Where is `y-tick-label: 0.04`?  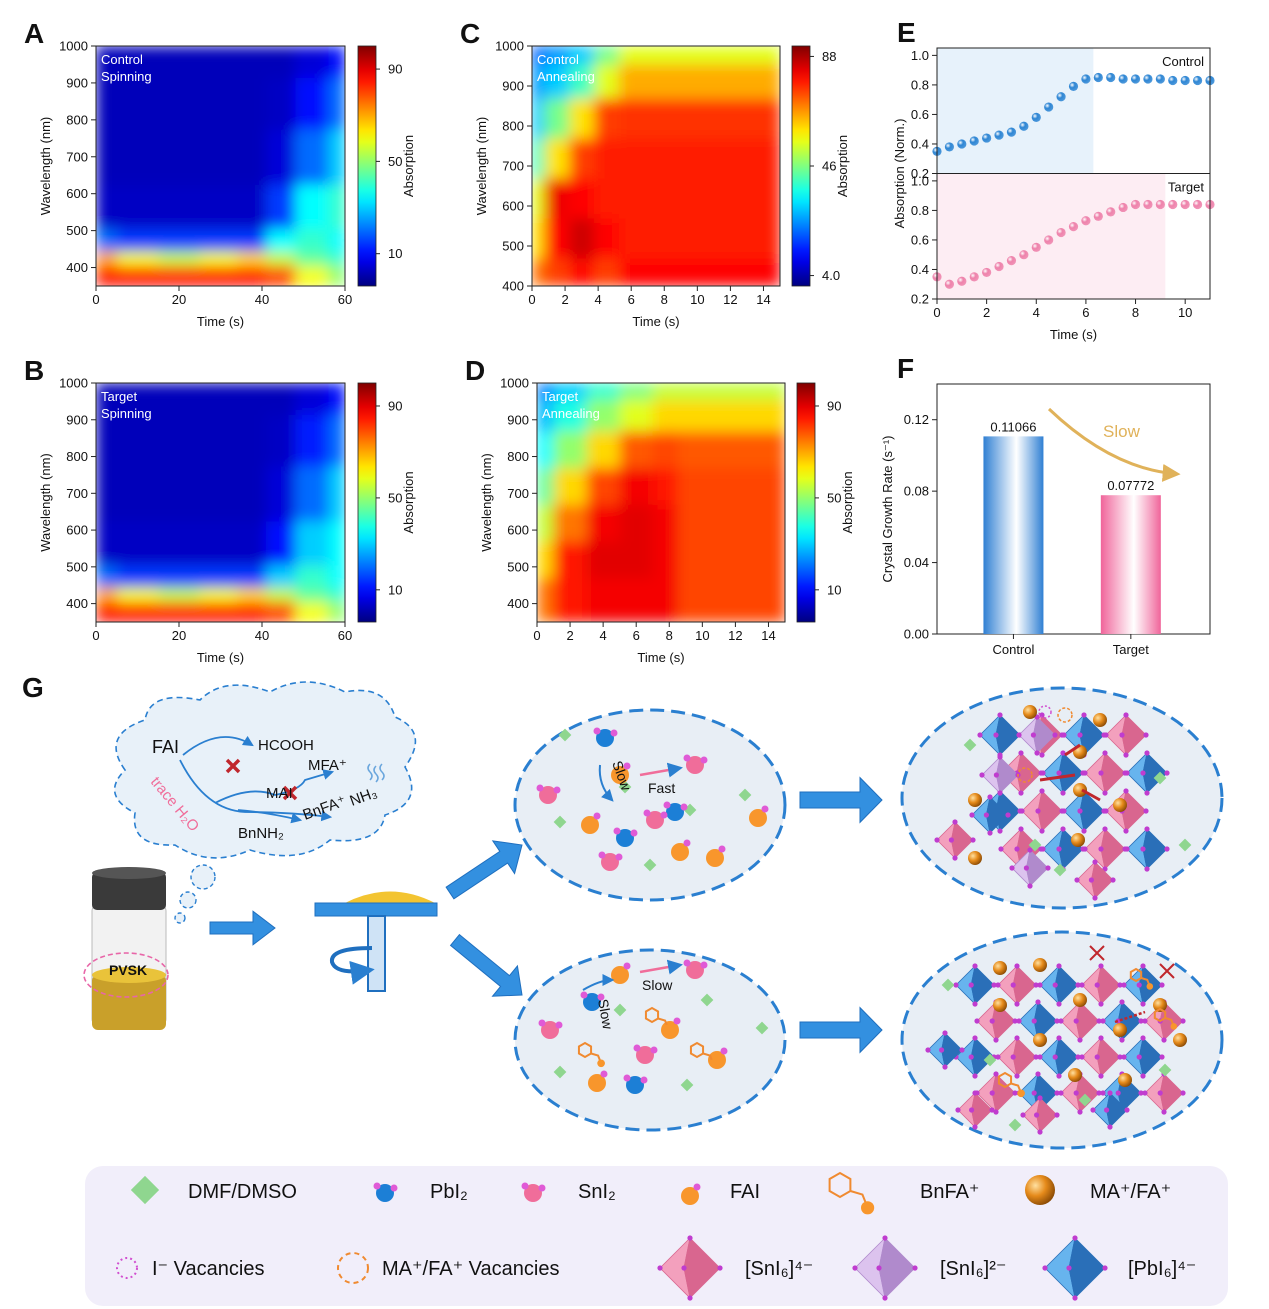 y-tick-label: 0.04 is located at coordinates (916, 562).